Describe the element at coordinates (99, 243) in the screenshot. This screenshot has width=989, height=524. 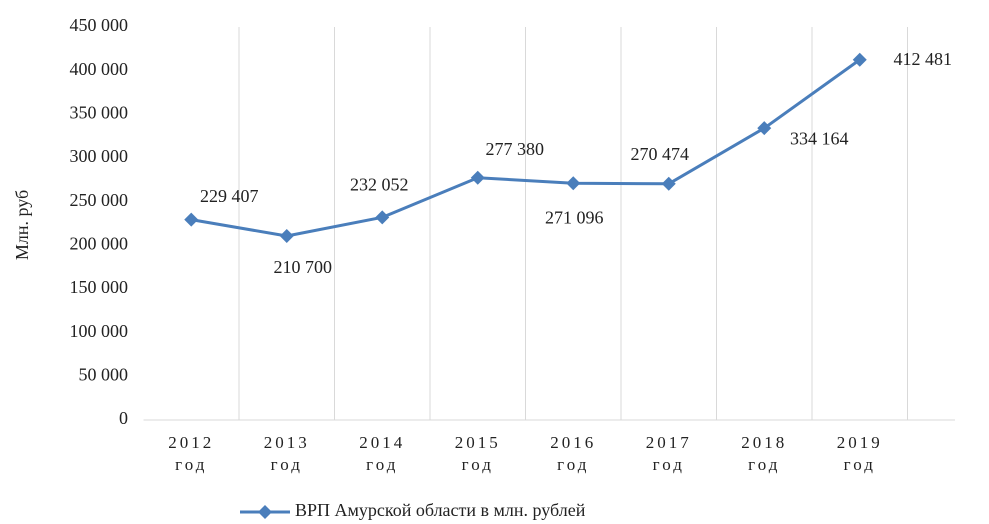
I see `y-tick-label: 200 000` at that location.